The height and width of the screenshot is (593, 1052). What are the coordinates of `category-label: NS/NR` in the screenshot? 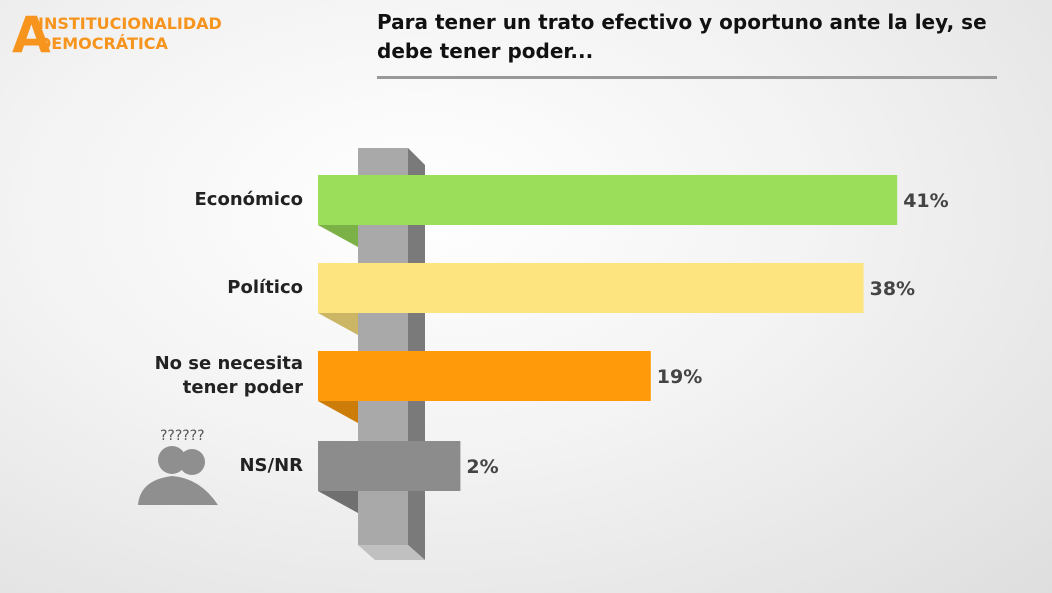 It's located at (271, 465).